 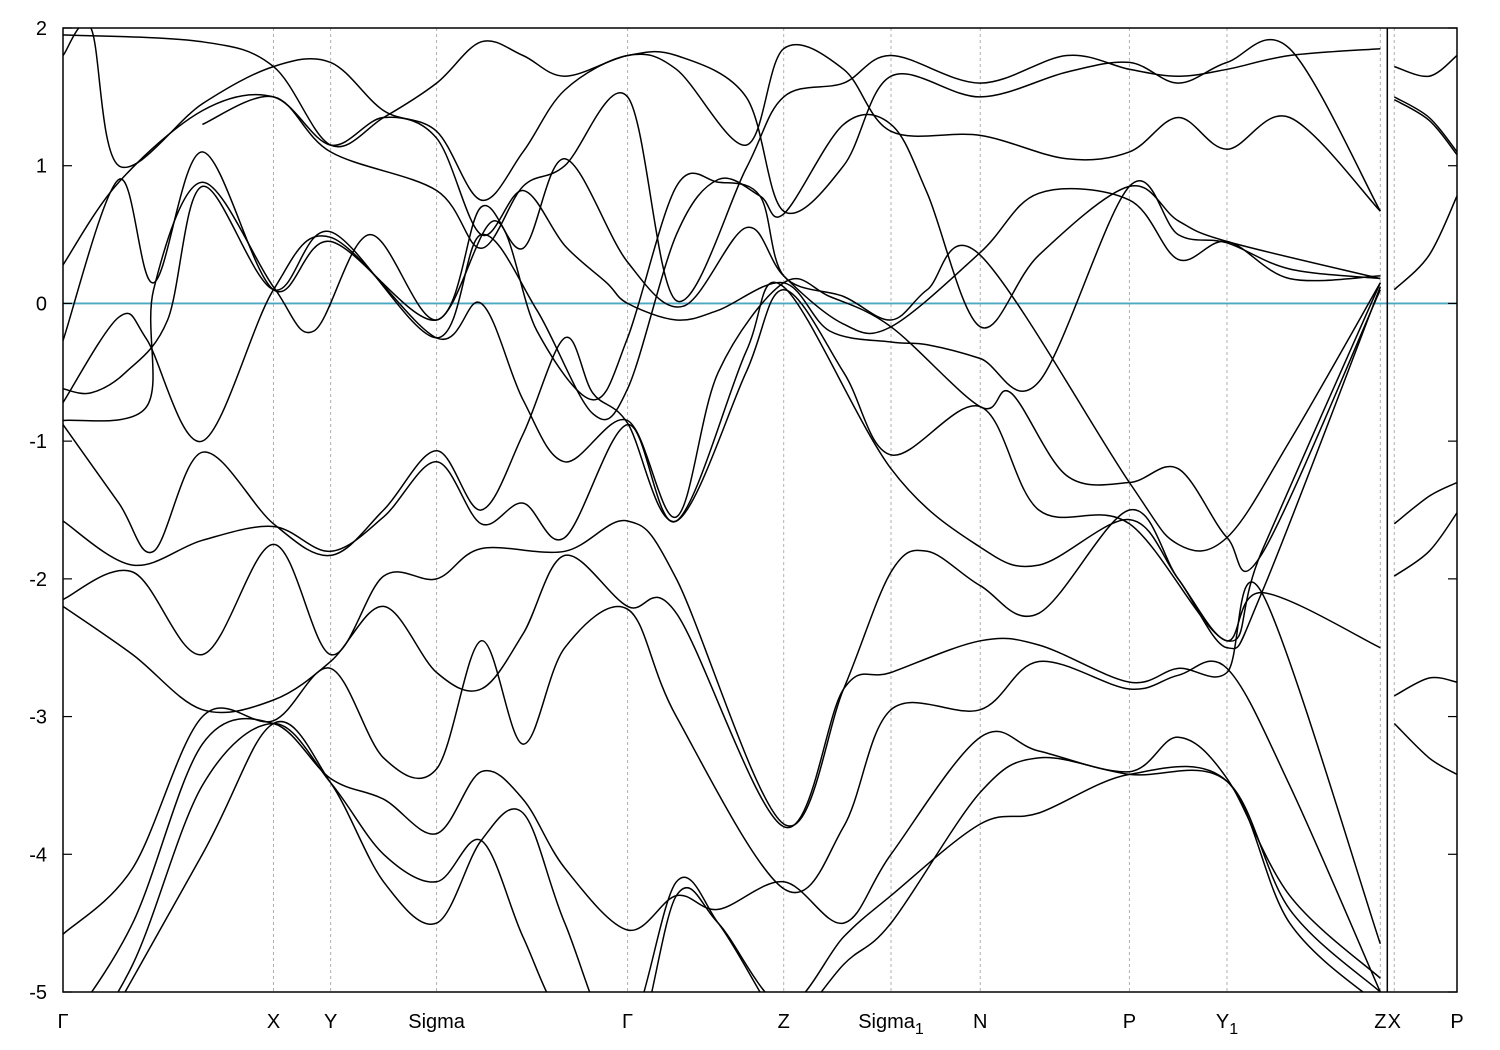 I want to click on y-tick-label-0: 2, so click(x=41, y=29).